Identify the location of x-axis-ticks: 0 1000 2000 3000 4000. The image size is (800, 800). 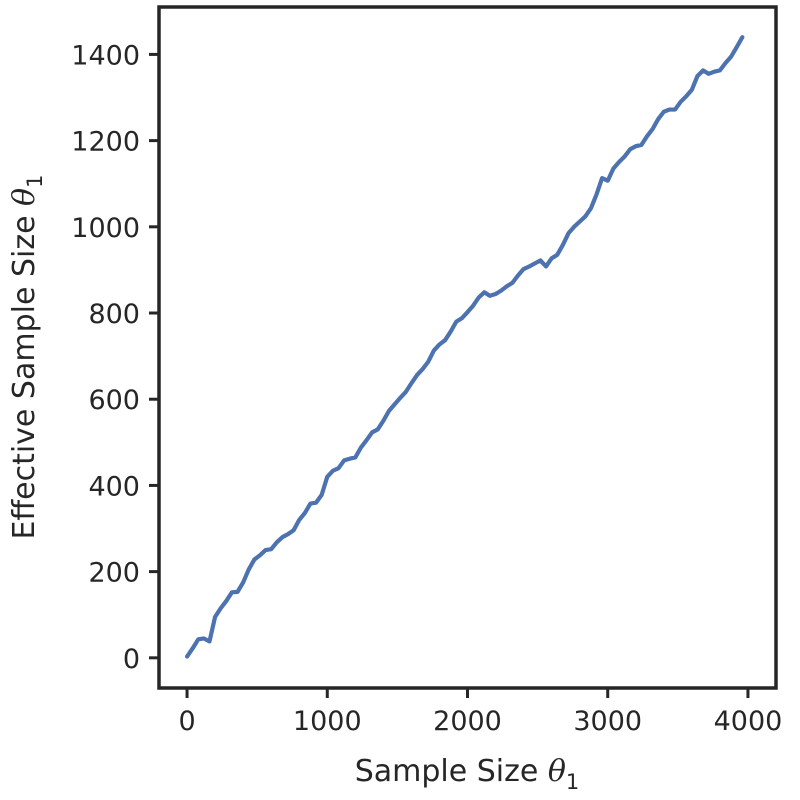
(480, 712).